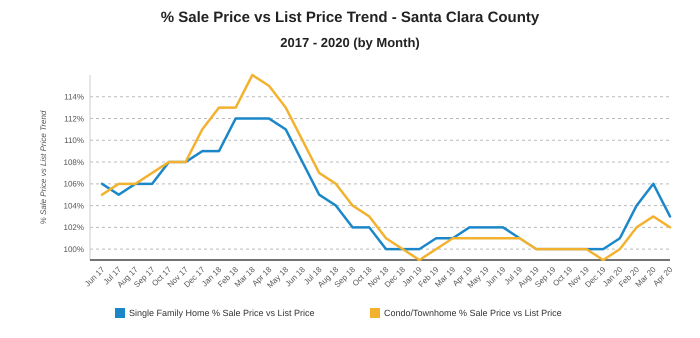 The height and width of the screenshot is (338, 700). What do you see at coordinates (222, 313) in the screenshot?
I see `legend-label: Single Family Home % Sale Price vs List Price` at bounding box center [222, 313].